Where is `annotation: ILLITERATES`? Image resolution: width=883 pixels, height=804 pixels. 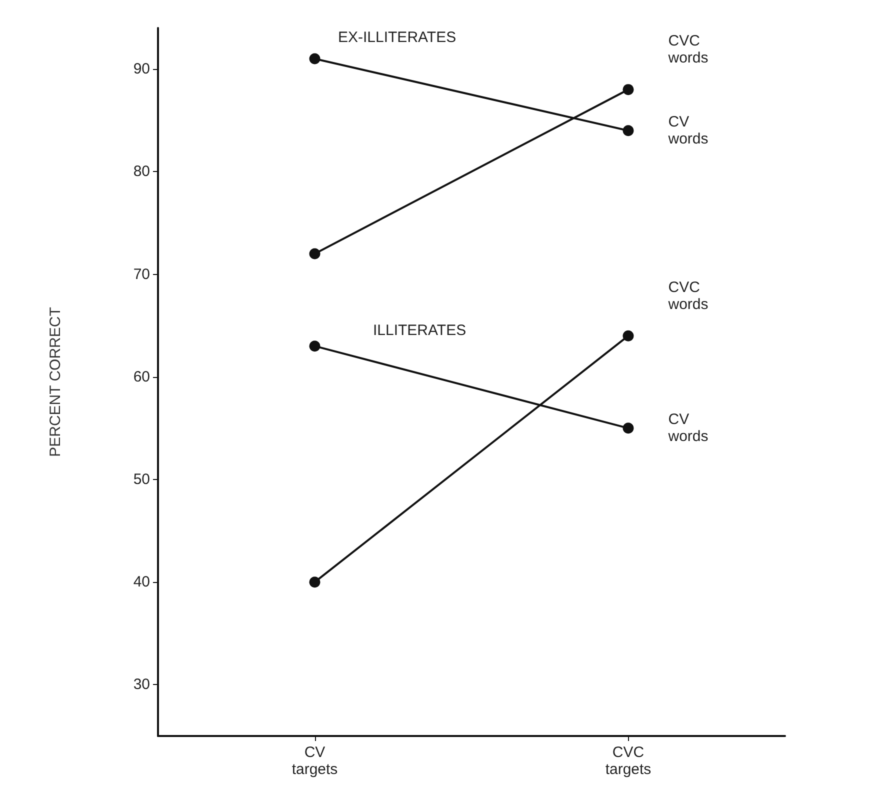
annotation: ILLITERATES is located at coordinates (419, 330).